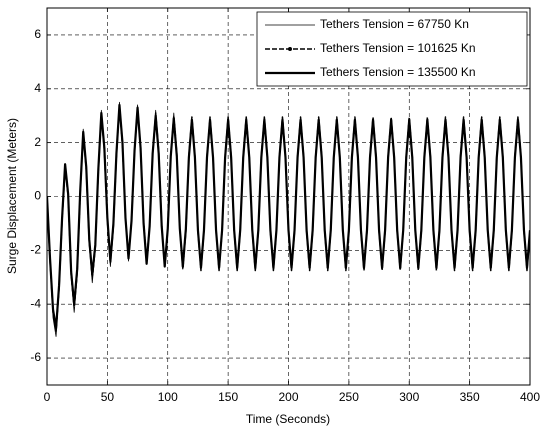 The height and width of the screenshot is (428, 543). What do you see at coordinates (470, 397) in the screenshot?
I see `x-tick-label: 350` at bounding box center [470, 397].